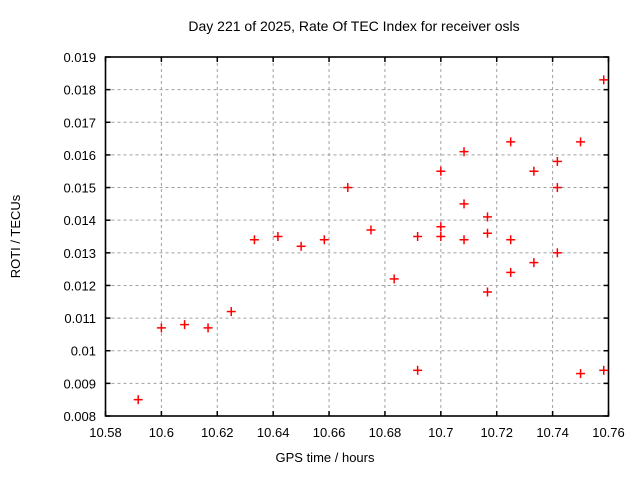  What do you see at coordinates (496, 432) in the screenshot?
I see `x-tick-label: 10.72` at bounding box center [496, 432].